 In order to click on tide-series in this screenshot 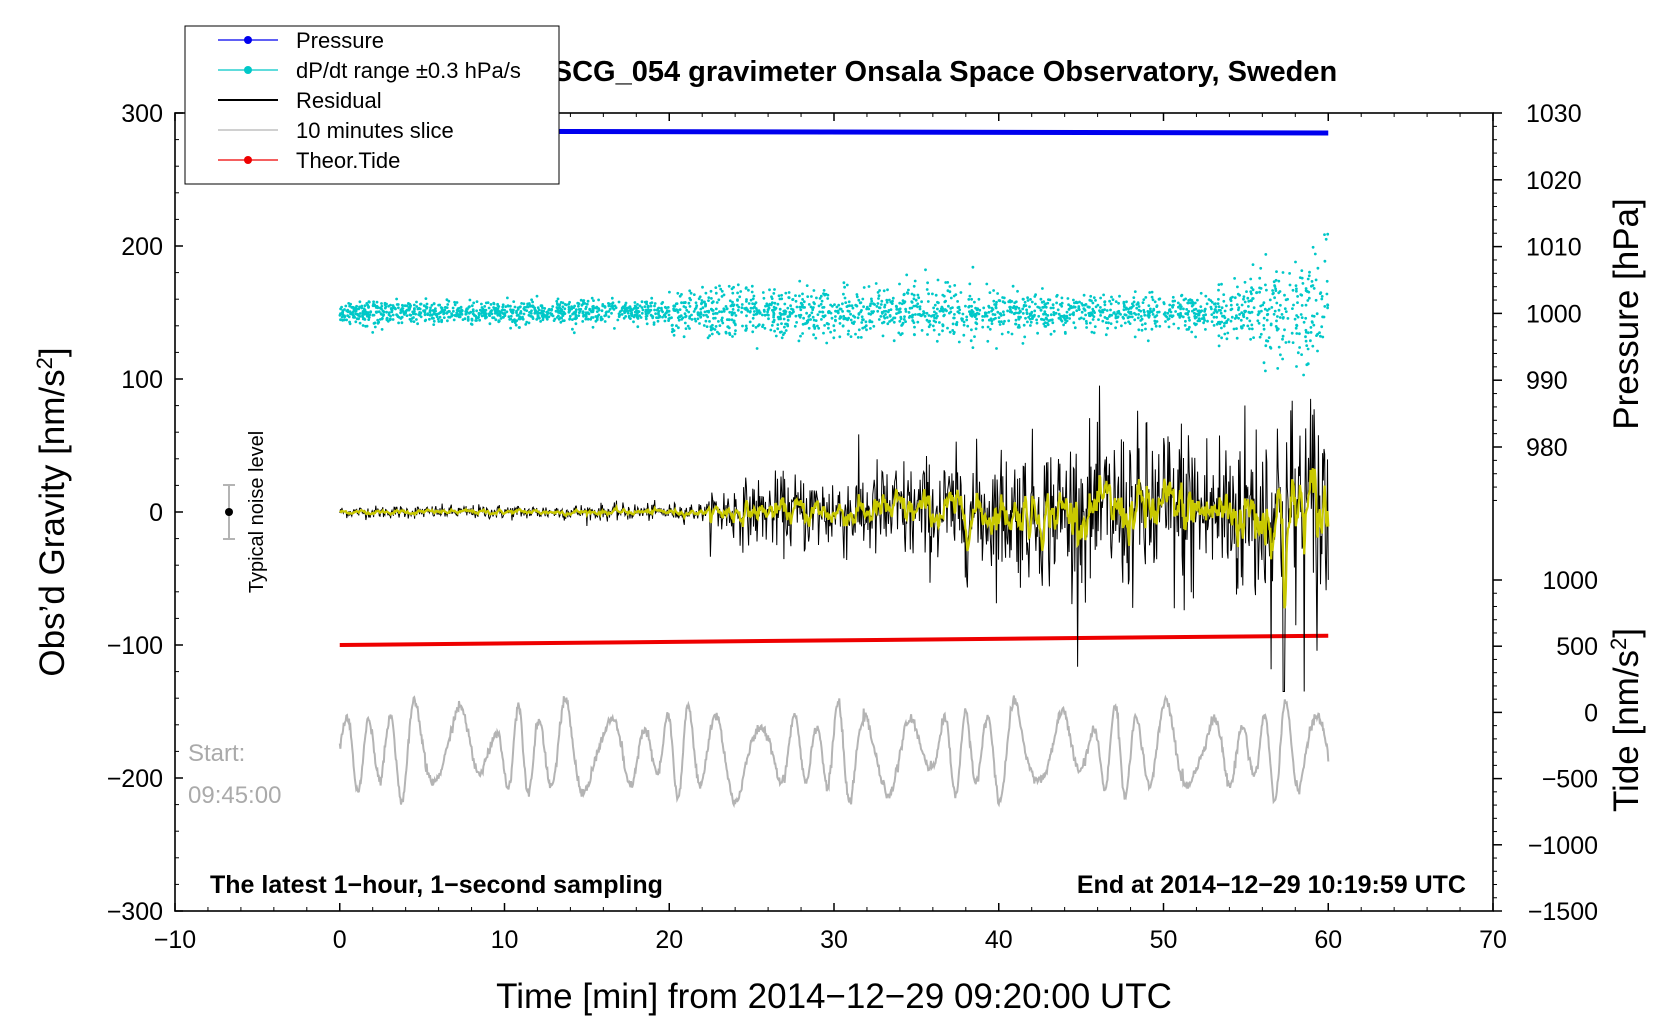, I will do `click(834, 640)`.